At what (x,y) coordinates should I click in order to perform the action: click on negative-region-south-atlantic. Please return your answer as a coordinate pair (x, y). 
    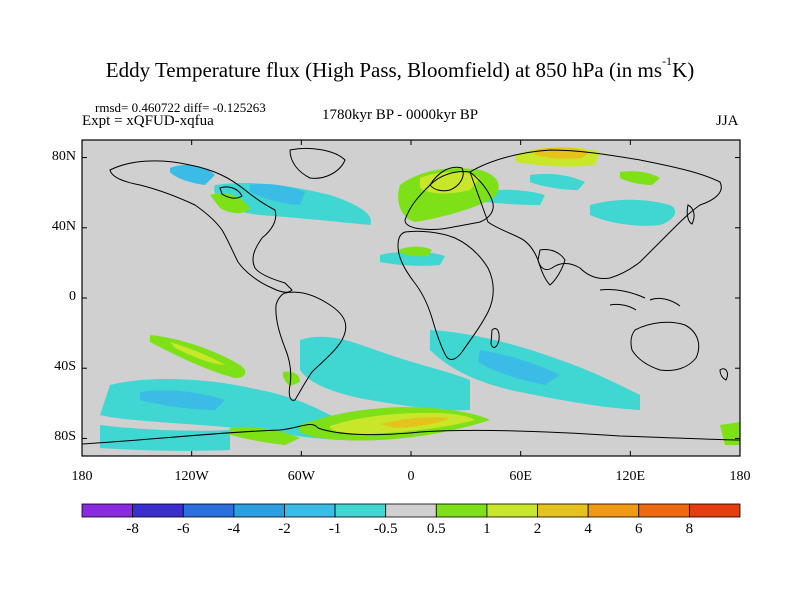
    Looking at the image, I should click on (385, 373).